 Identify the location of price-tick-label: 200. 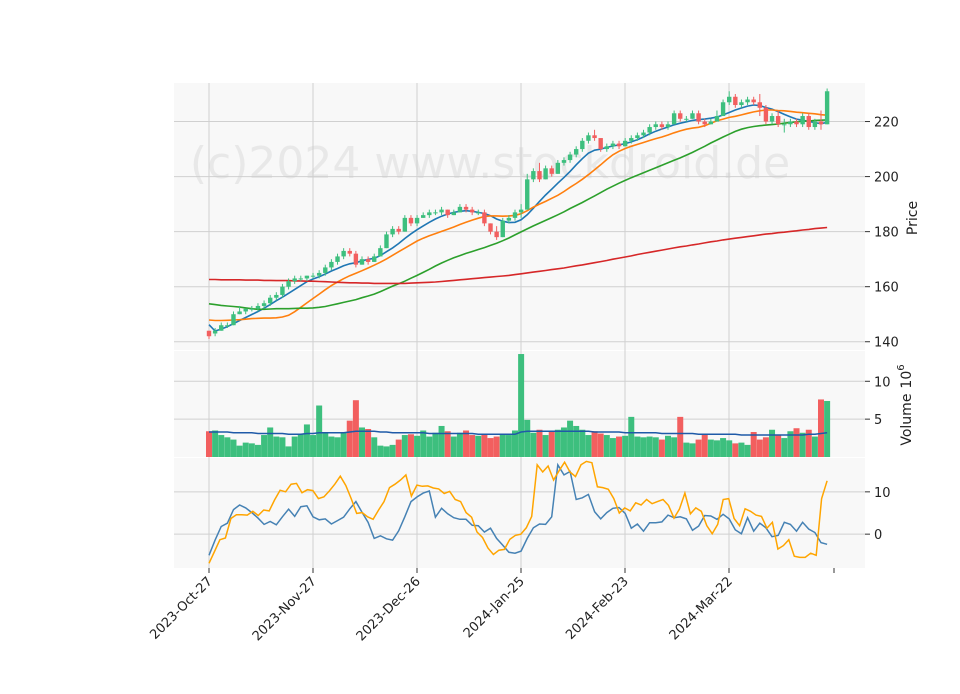
(886, 178).